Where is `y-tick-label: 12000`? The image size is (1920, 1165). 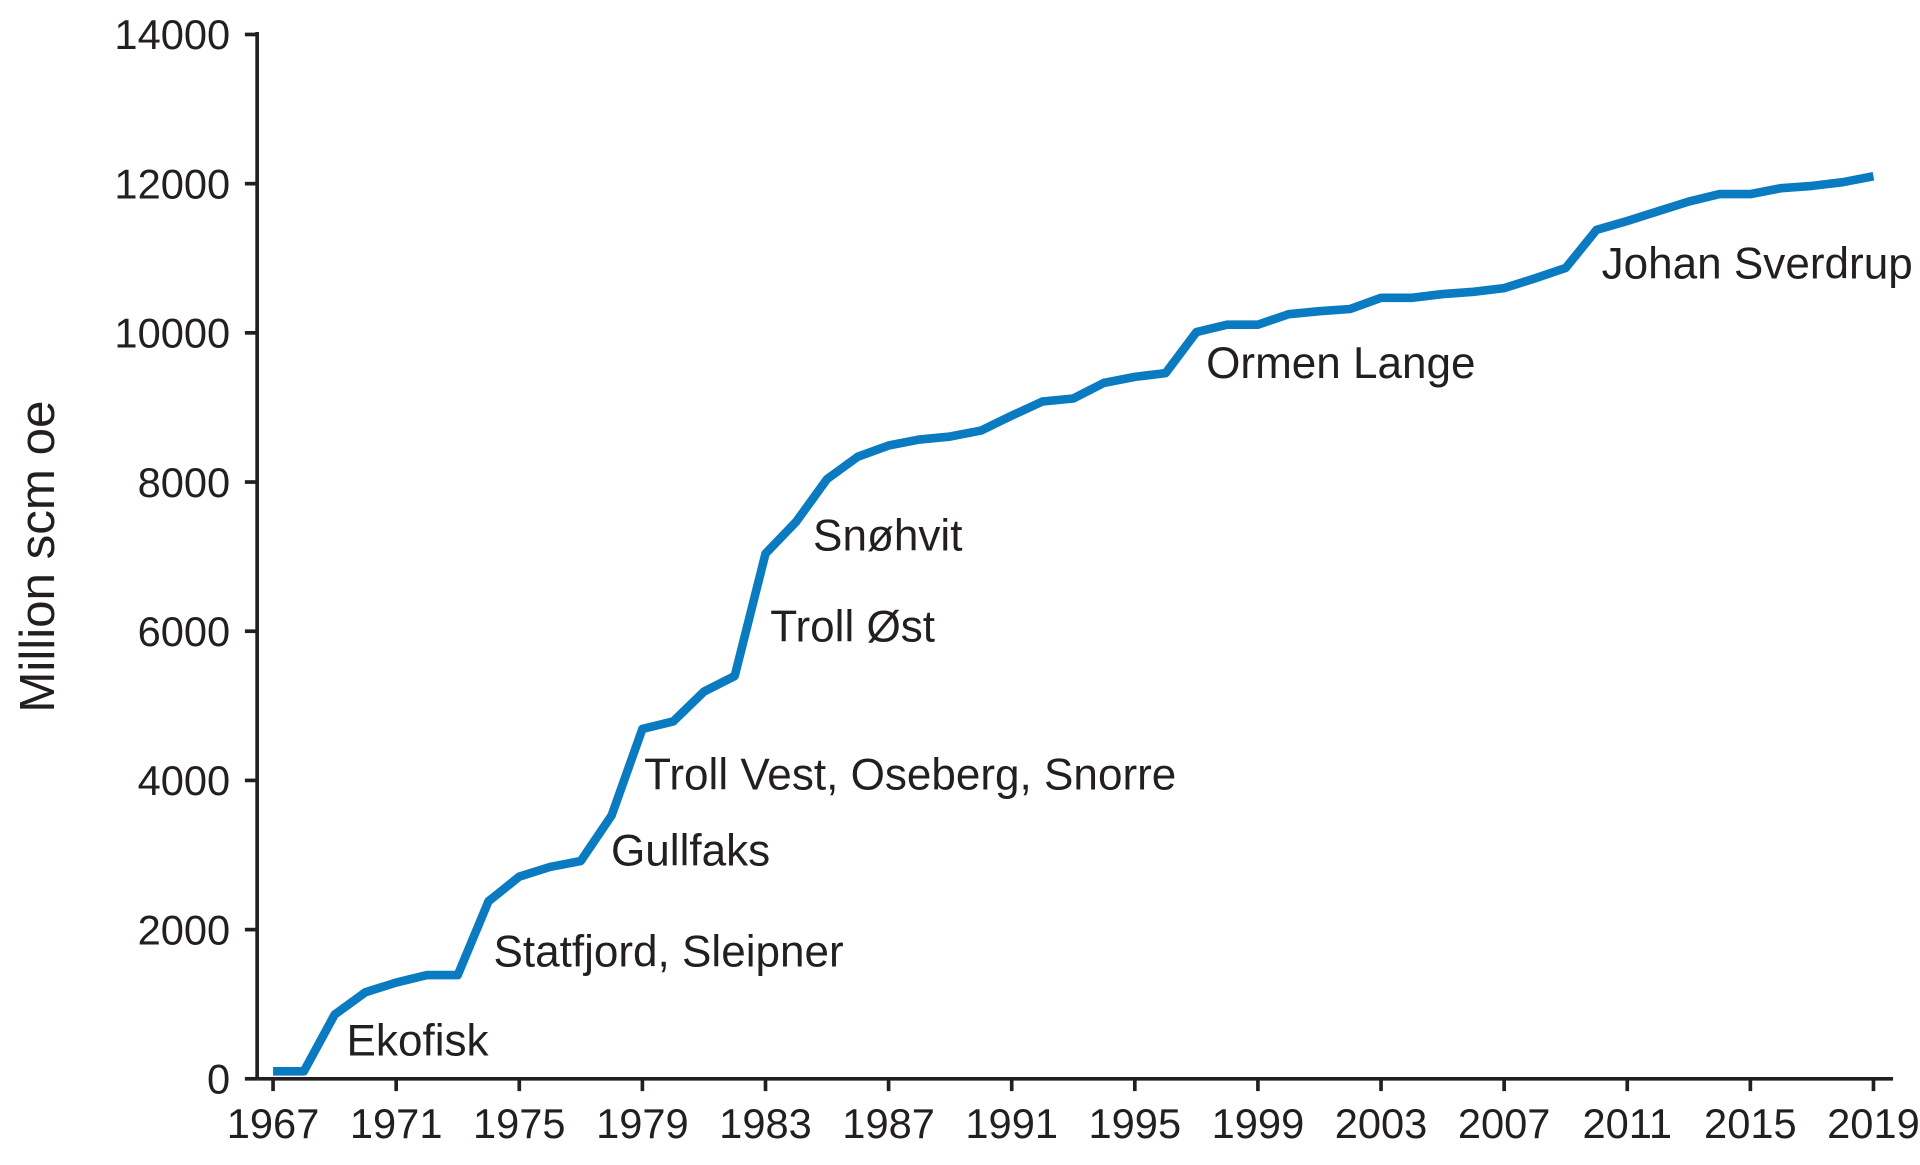 y-tick-label: 12000 is located at coordinates (172, 183).